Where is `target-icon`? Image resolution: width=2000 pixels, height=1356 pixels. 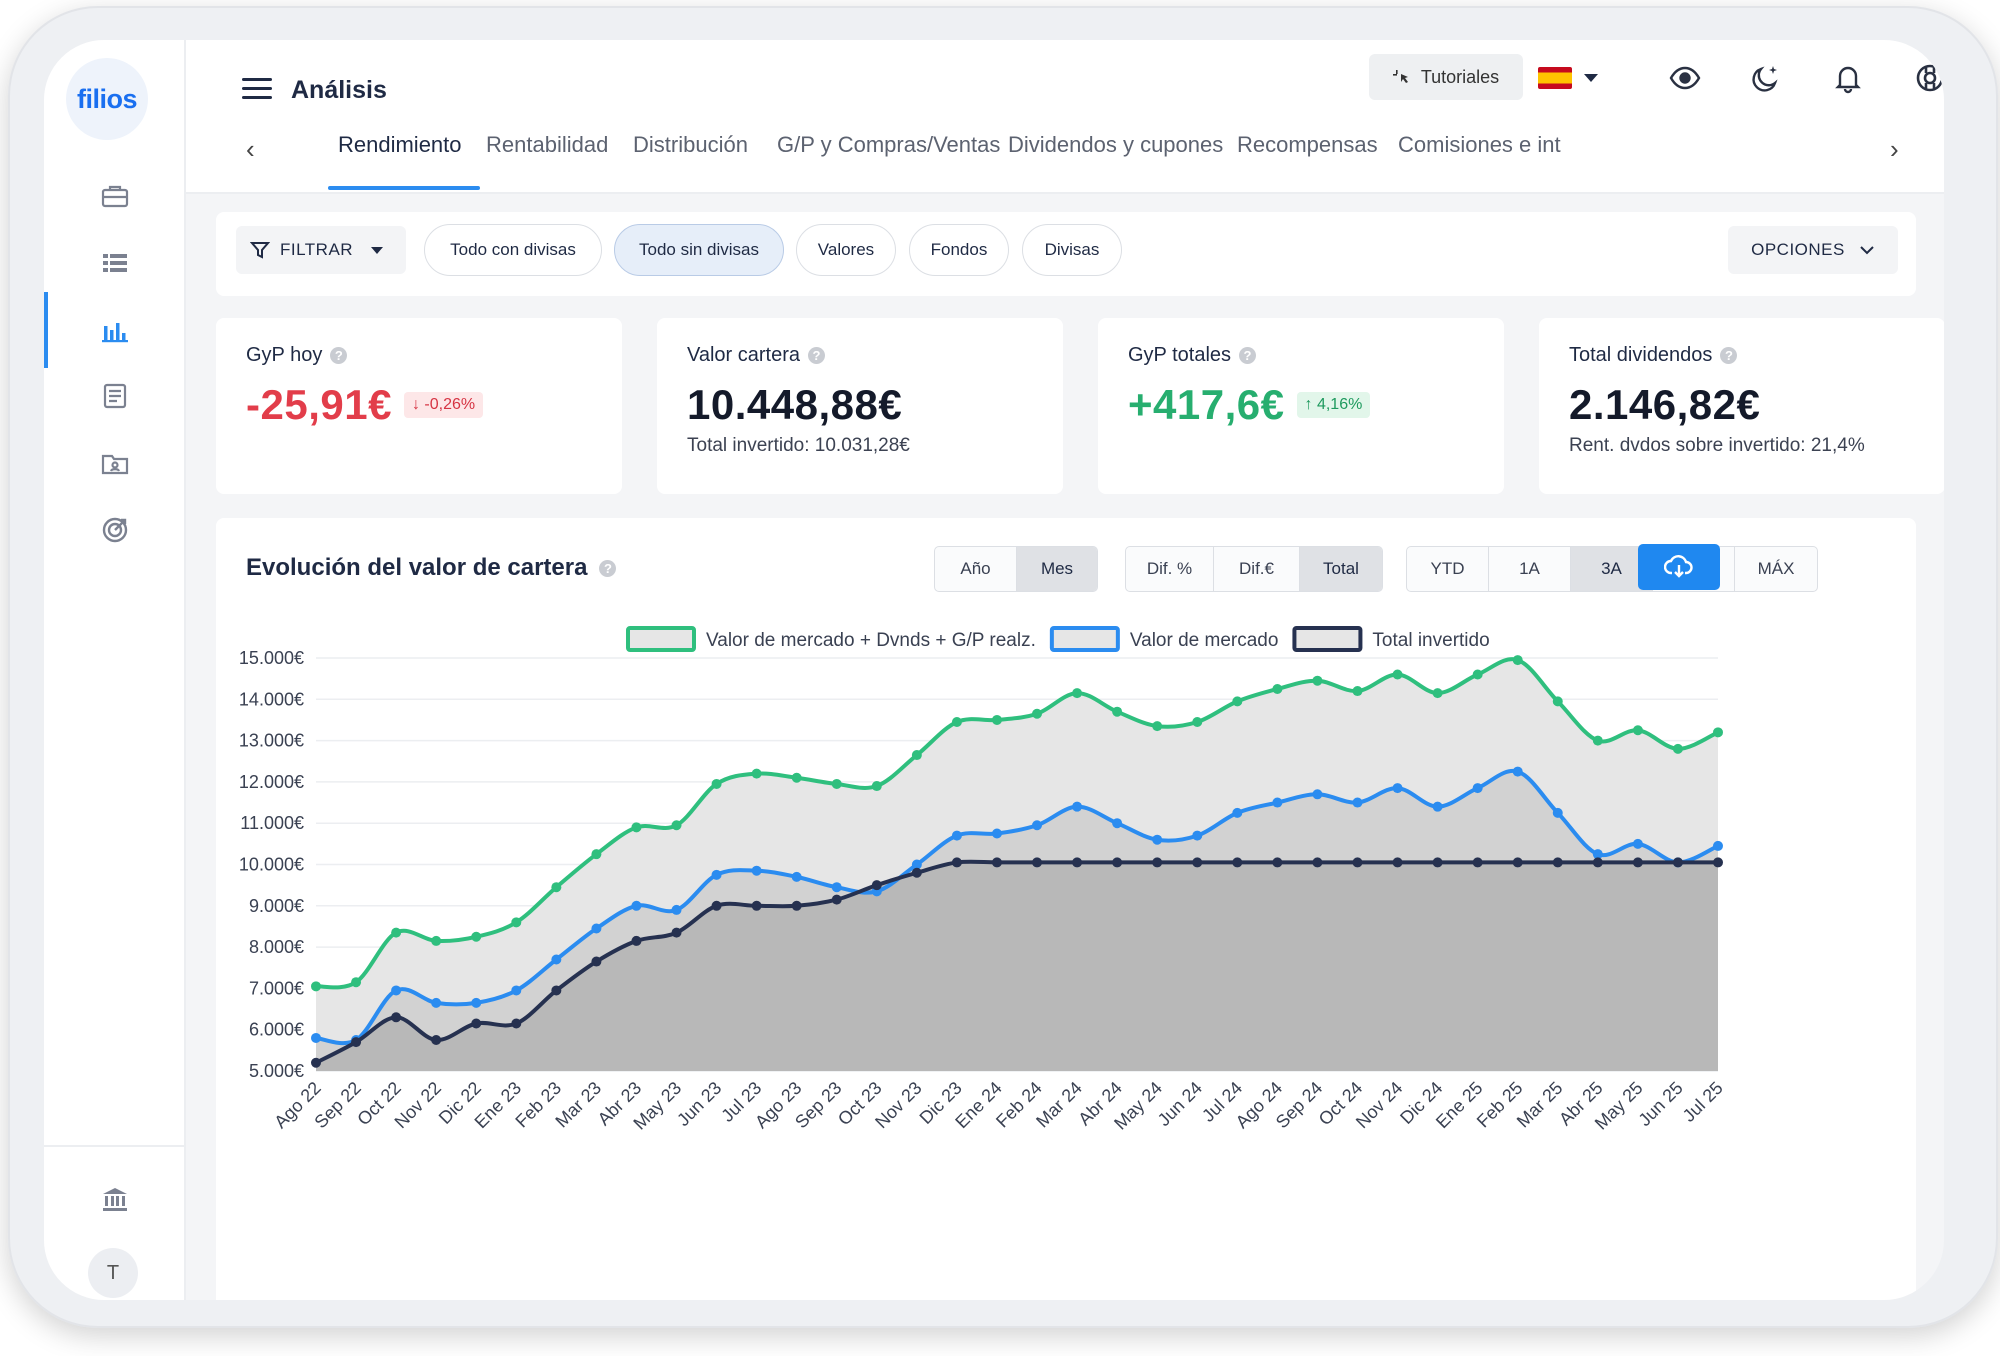
target-icon is located at coordinates (115, 530).